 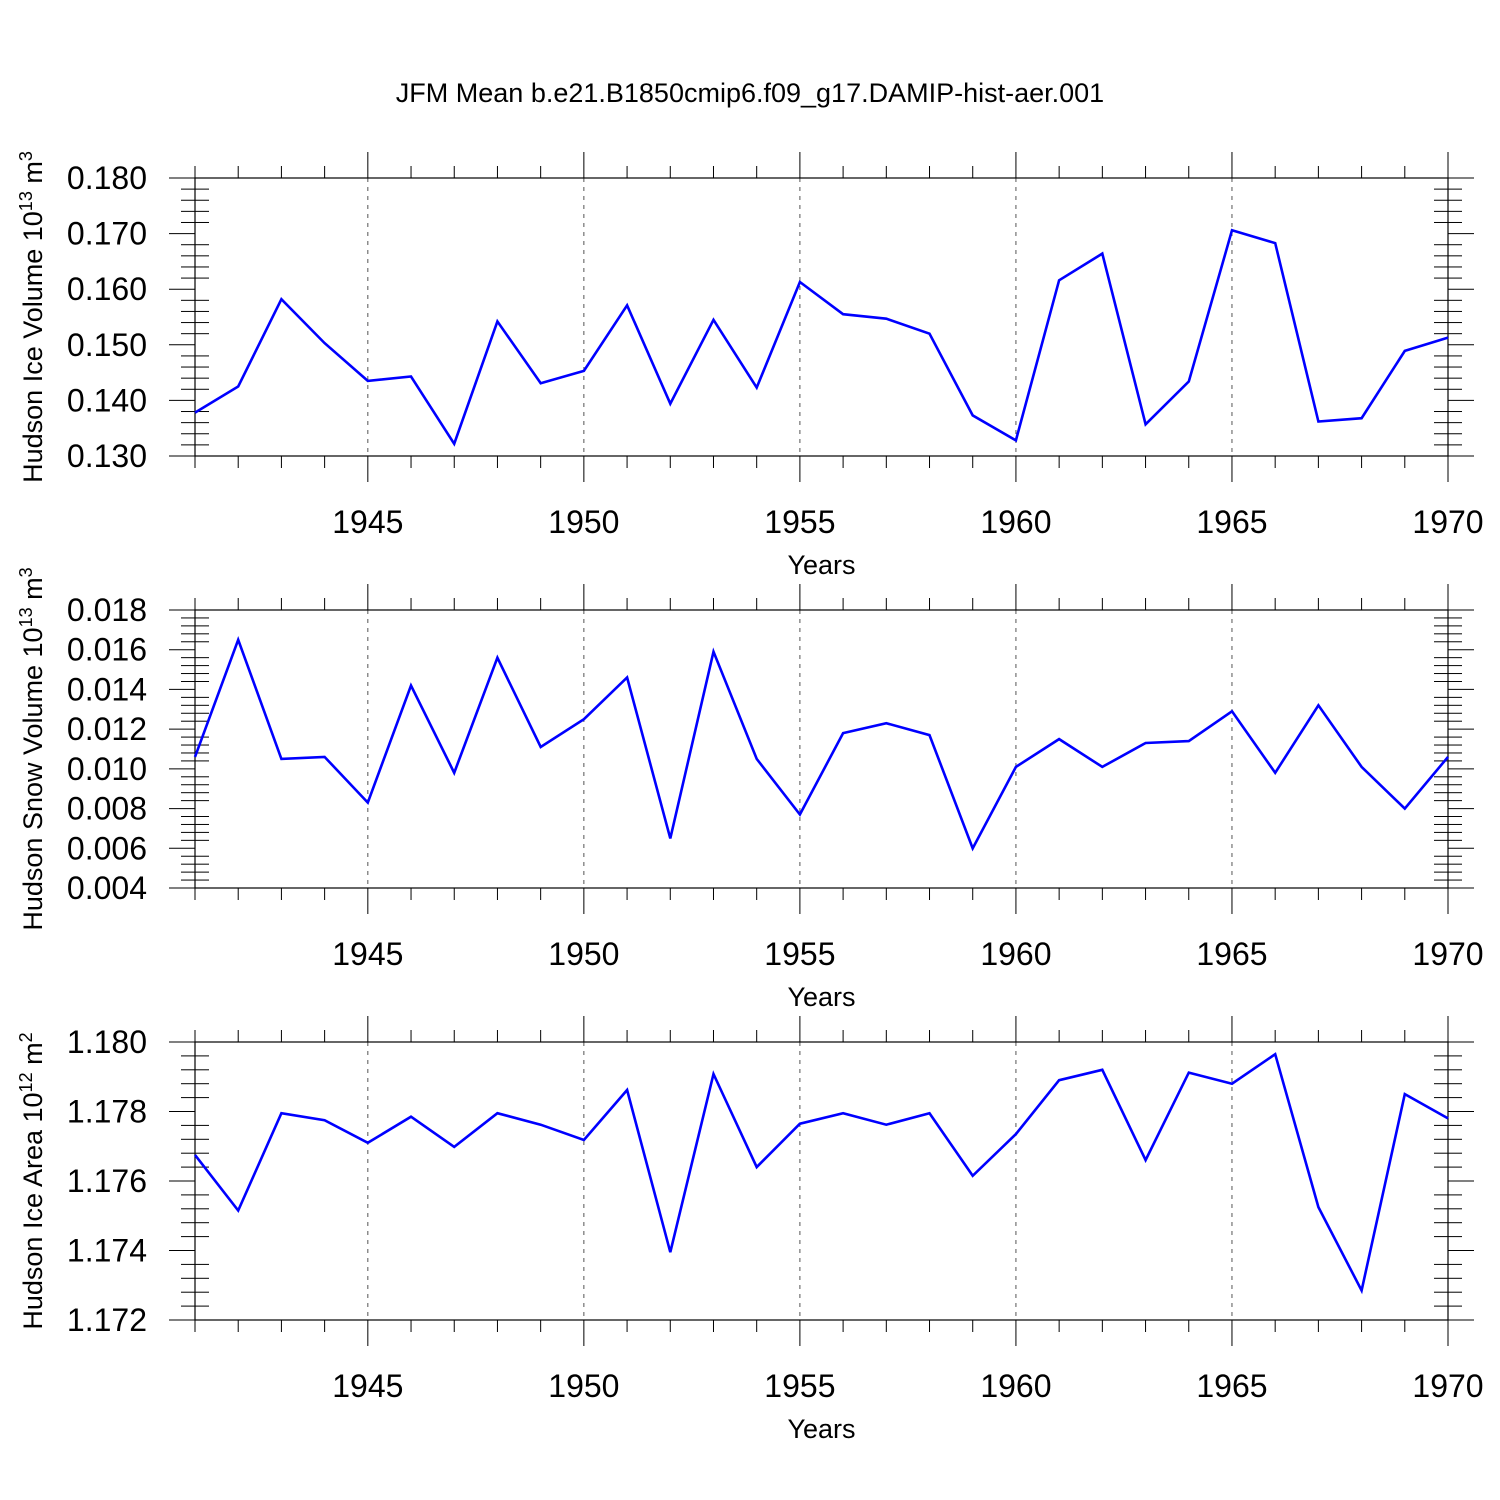 I want to click on y-tick-label: 0.016, so click(x=107, y=650).